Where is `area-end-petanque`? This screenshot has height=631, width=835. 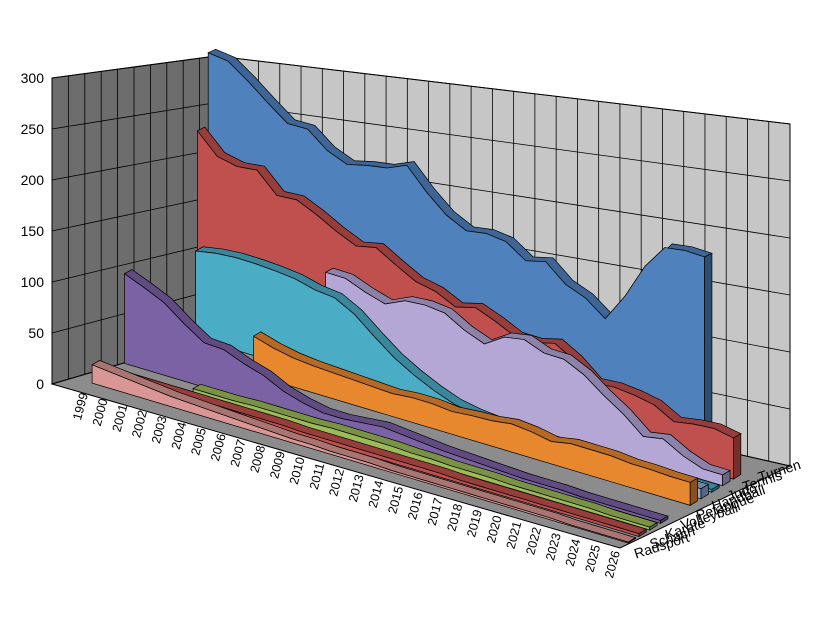
area-end-petanque is located at coordinates (693, 491).